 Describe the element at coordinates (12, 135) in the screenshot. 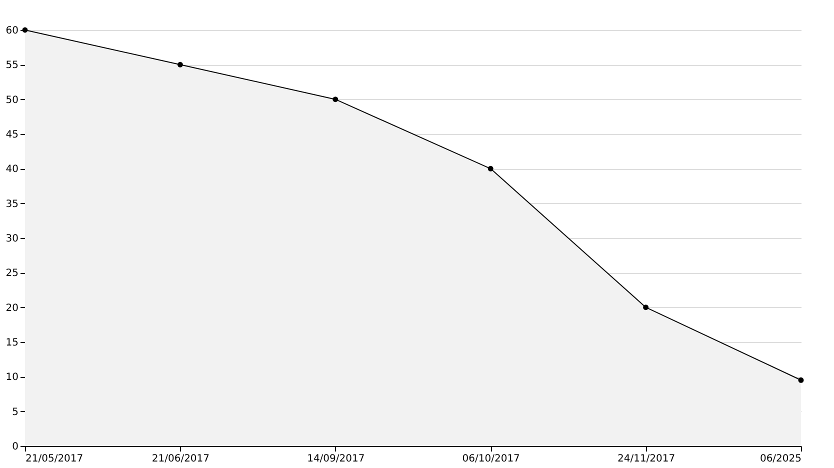

I see `y-tick-label: 45` at that location.